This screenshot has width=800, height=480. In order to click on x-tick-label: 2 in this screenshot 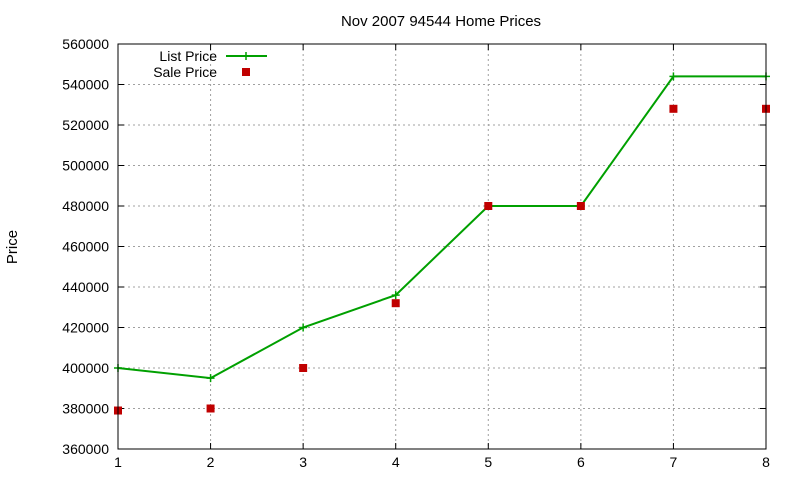, I will do `click(211, 462)`.